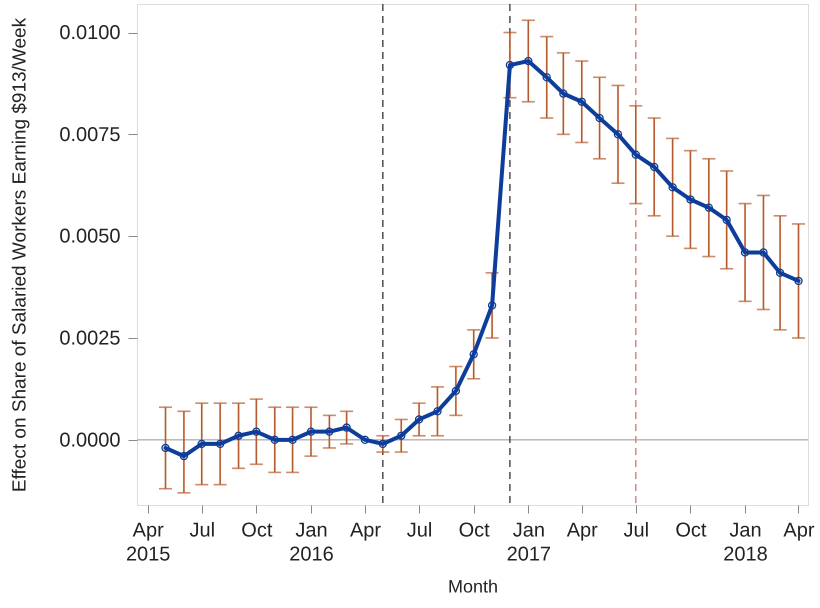 This screenshot has width=820, height=608. What do you see at coordinates (148, 543) in the screenshot?
I see `x-tick-label: Apr 2015` at bounding box center [148, 543].